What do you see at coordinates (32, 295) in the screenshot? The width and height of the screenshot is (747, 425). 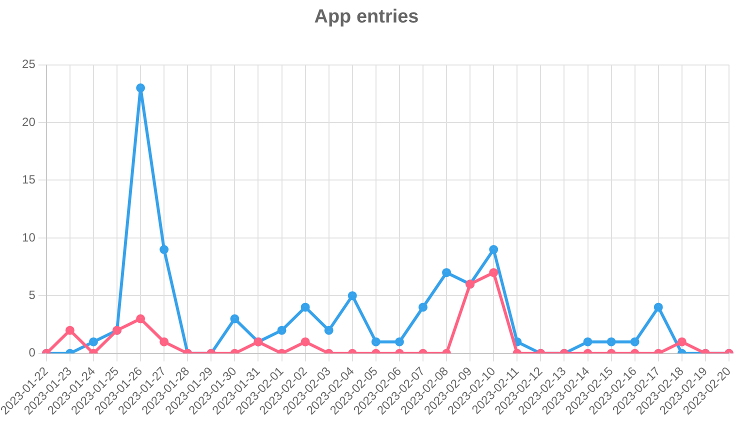 I see `y-tick-label: 5` at bounding box center [32, 295].